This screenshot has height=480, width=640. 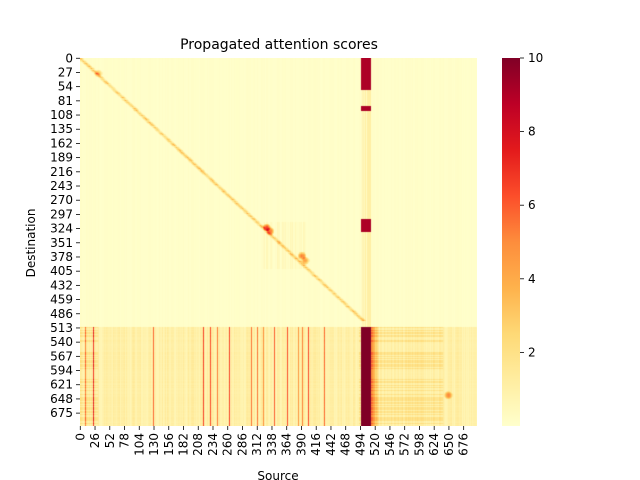 What do you see at coordinates (61, 115) in the screenshot?
I see `y-tick-label: 108` at bounding box center [61, 115].